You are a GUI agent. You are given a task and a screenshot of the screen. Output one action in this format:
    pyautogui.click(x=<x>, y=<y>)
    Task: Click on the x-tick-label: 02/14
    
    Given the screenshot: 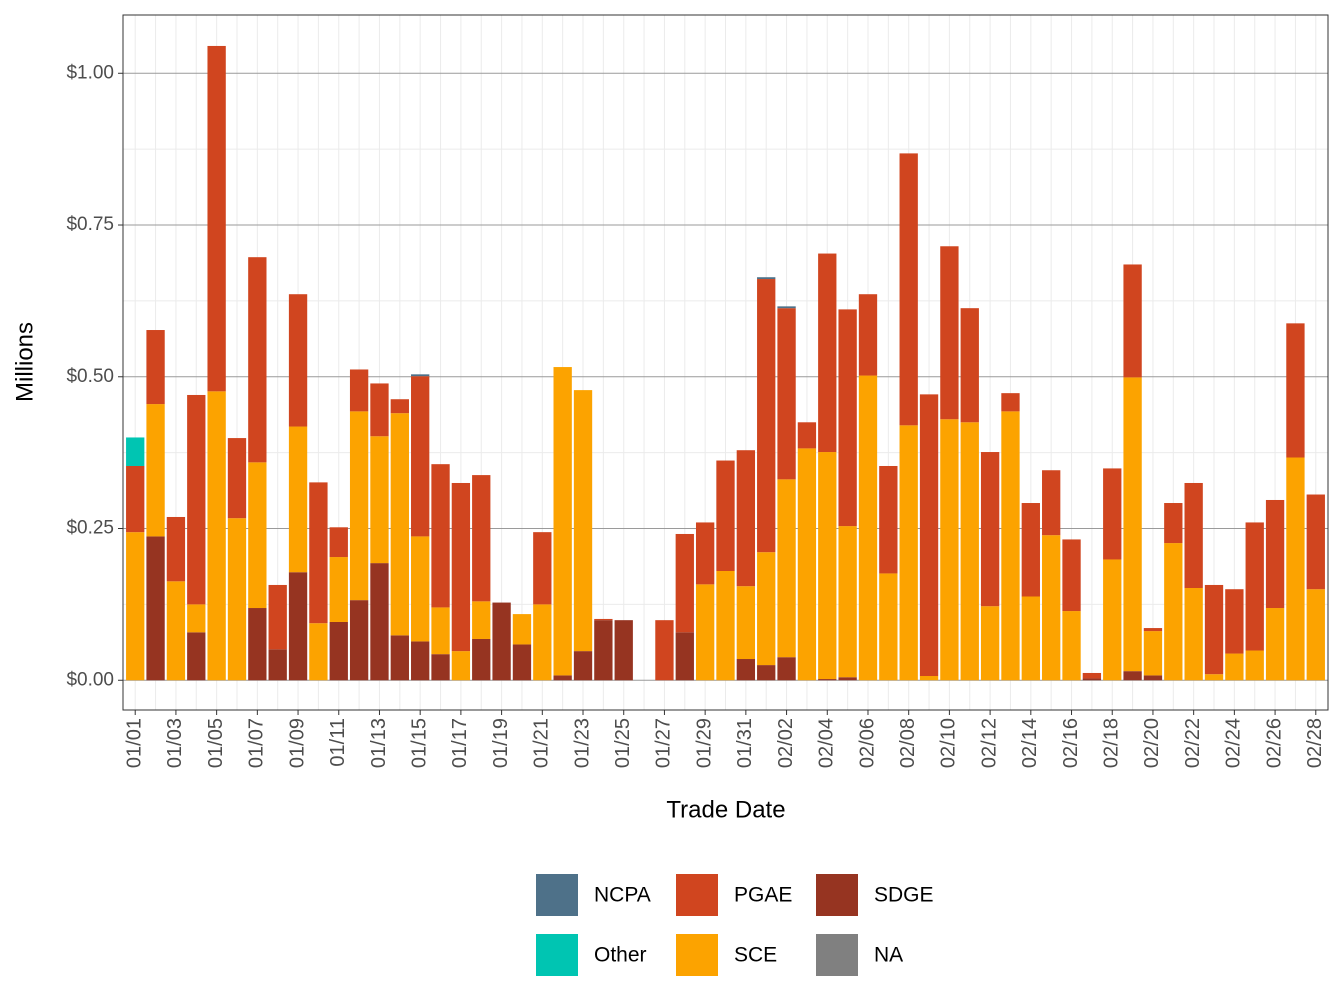 What is the action you would take?
    pyautogui.click(x=1030, y=743)
    